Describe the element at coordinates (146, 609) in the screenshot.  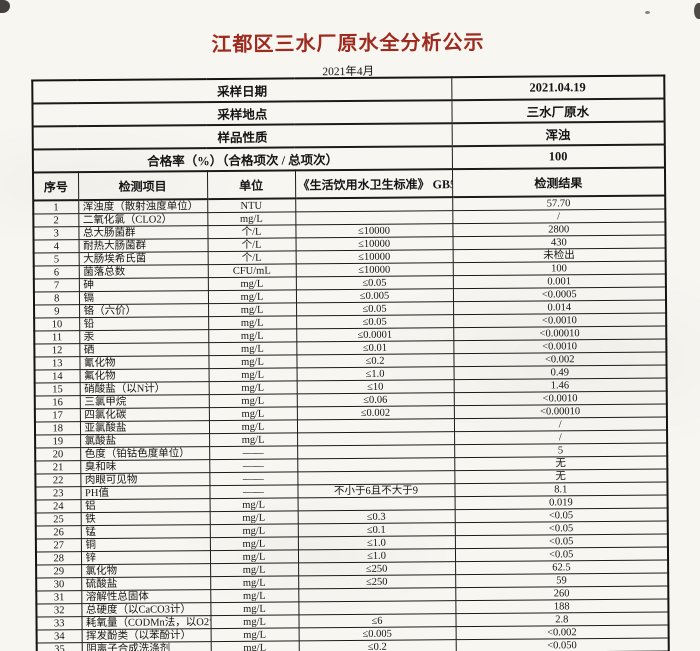
I see `cell-item: 总硬度（以CaCO3计）` at that location.